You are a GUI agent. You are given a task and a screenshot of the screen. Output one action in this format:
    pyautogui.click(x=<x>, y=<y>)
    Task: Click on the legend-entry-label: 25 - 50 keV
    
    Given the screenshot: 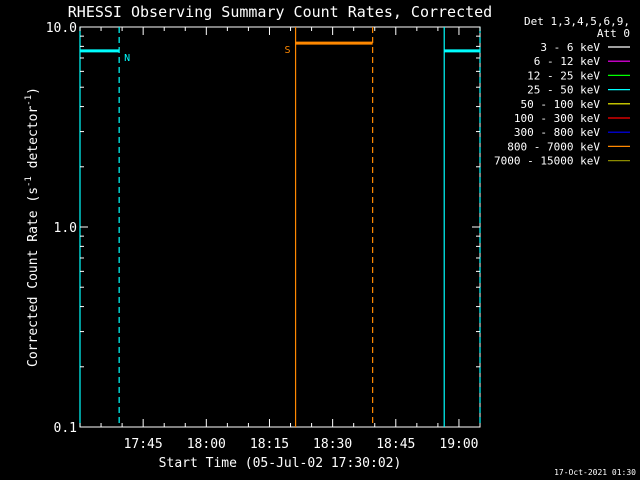 What is the action you would take?
    pyautogui.click(x=563, y=90)
    